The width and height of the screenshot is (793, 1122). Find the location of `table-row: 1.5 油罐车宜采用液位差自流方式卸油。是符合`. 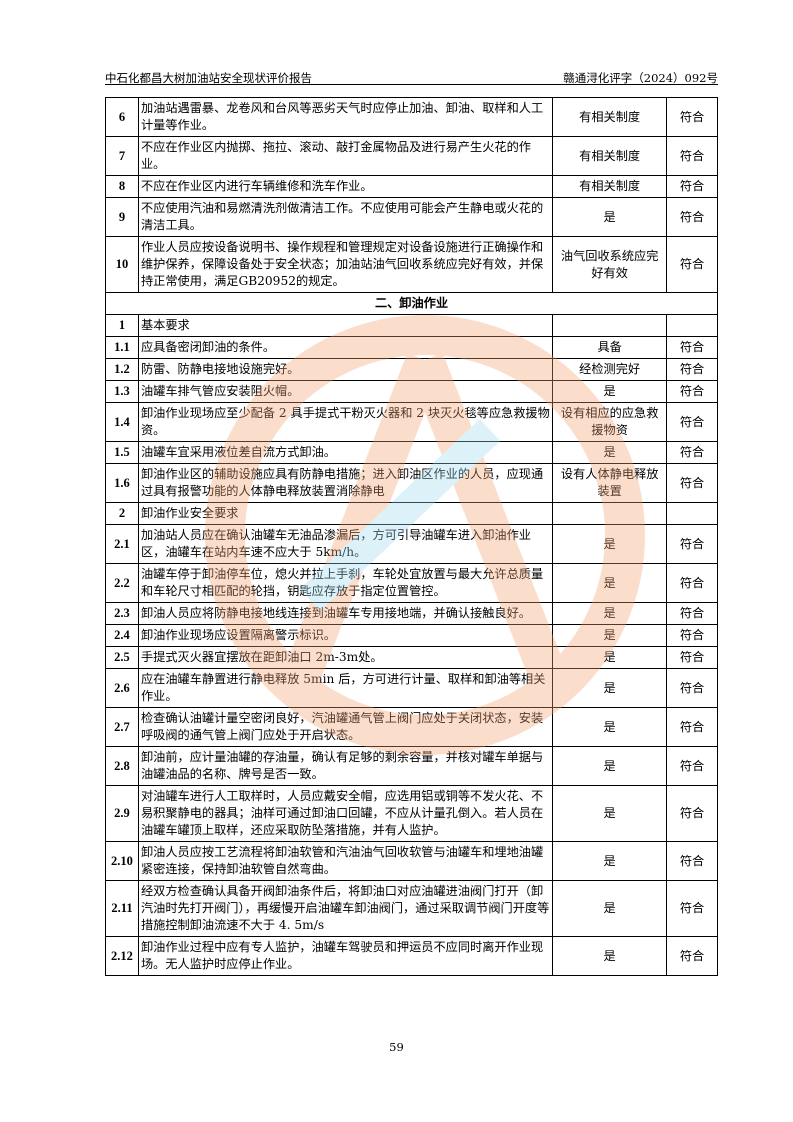

table-row: 1.5 油罐车宜采用液位差自流方式卸油。是符合 is located at coordinates (411, 452).